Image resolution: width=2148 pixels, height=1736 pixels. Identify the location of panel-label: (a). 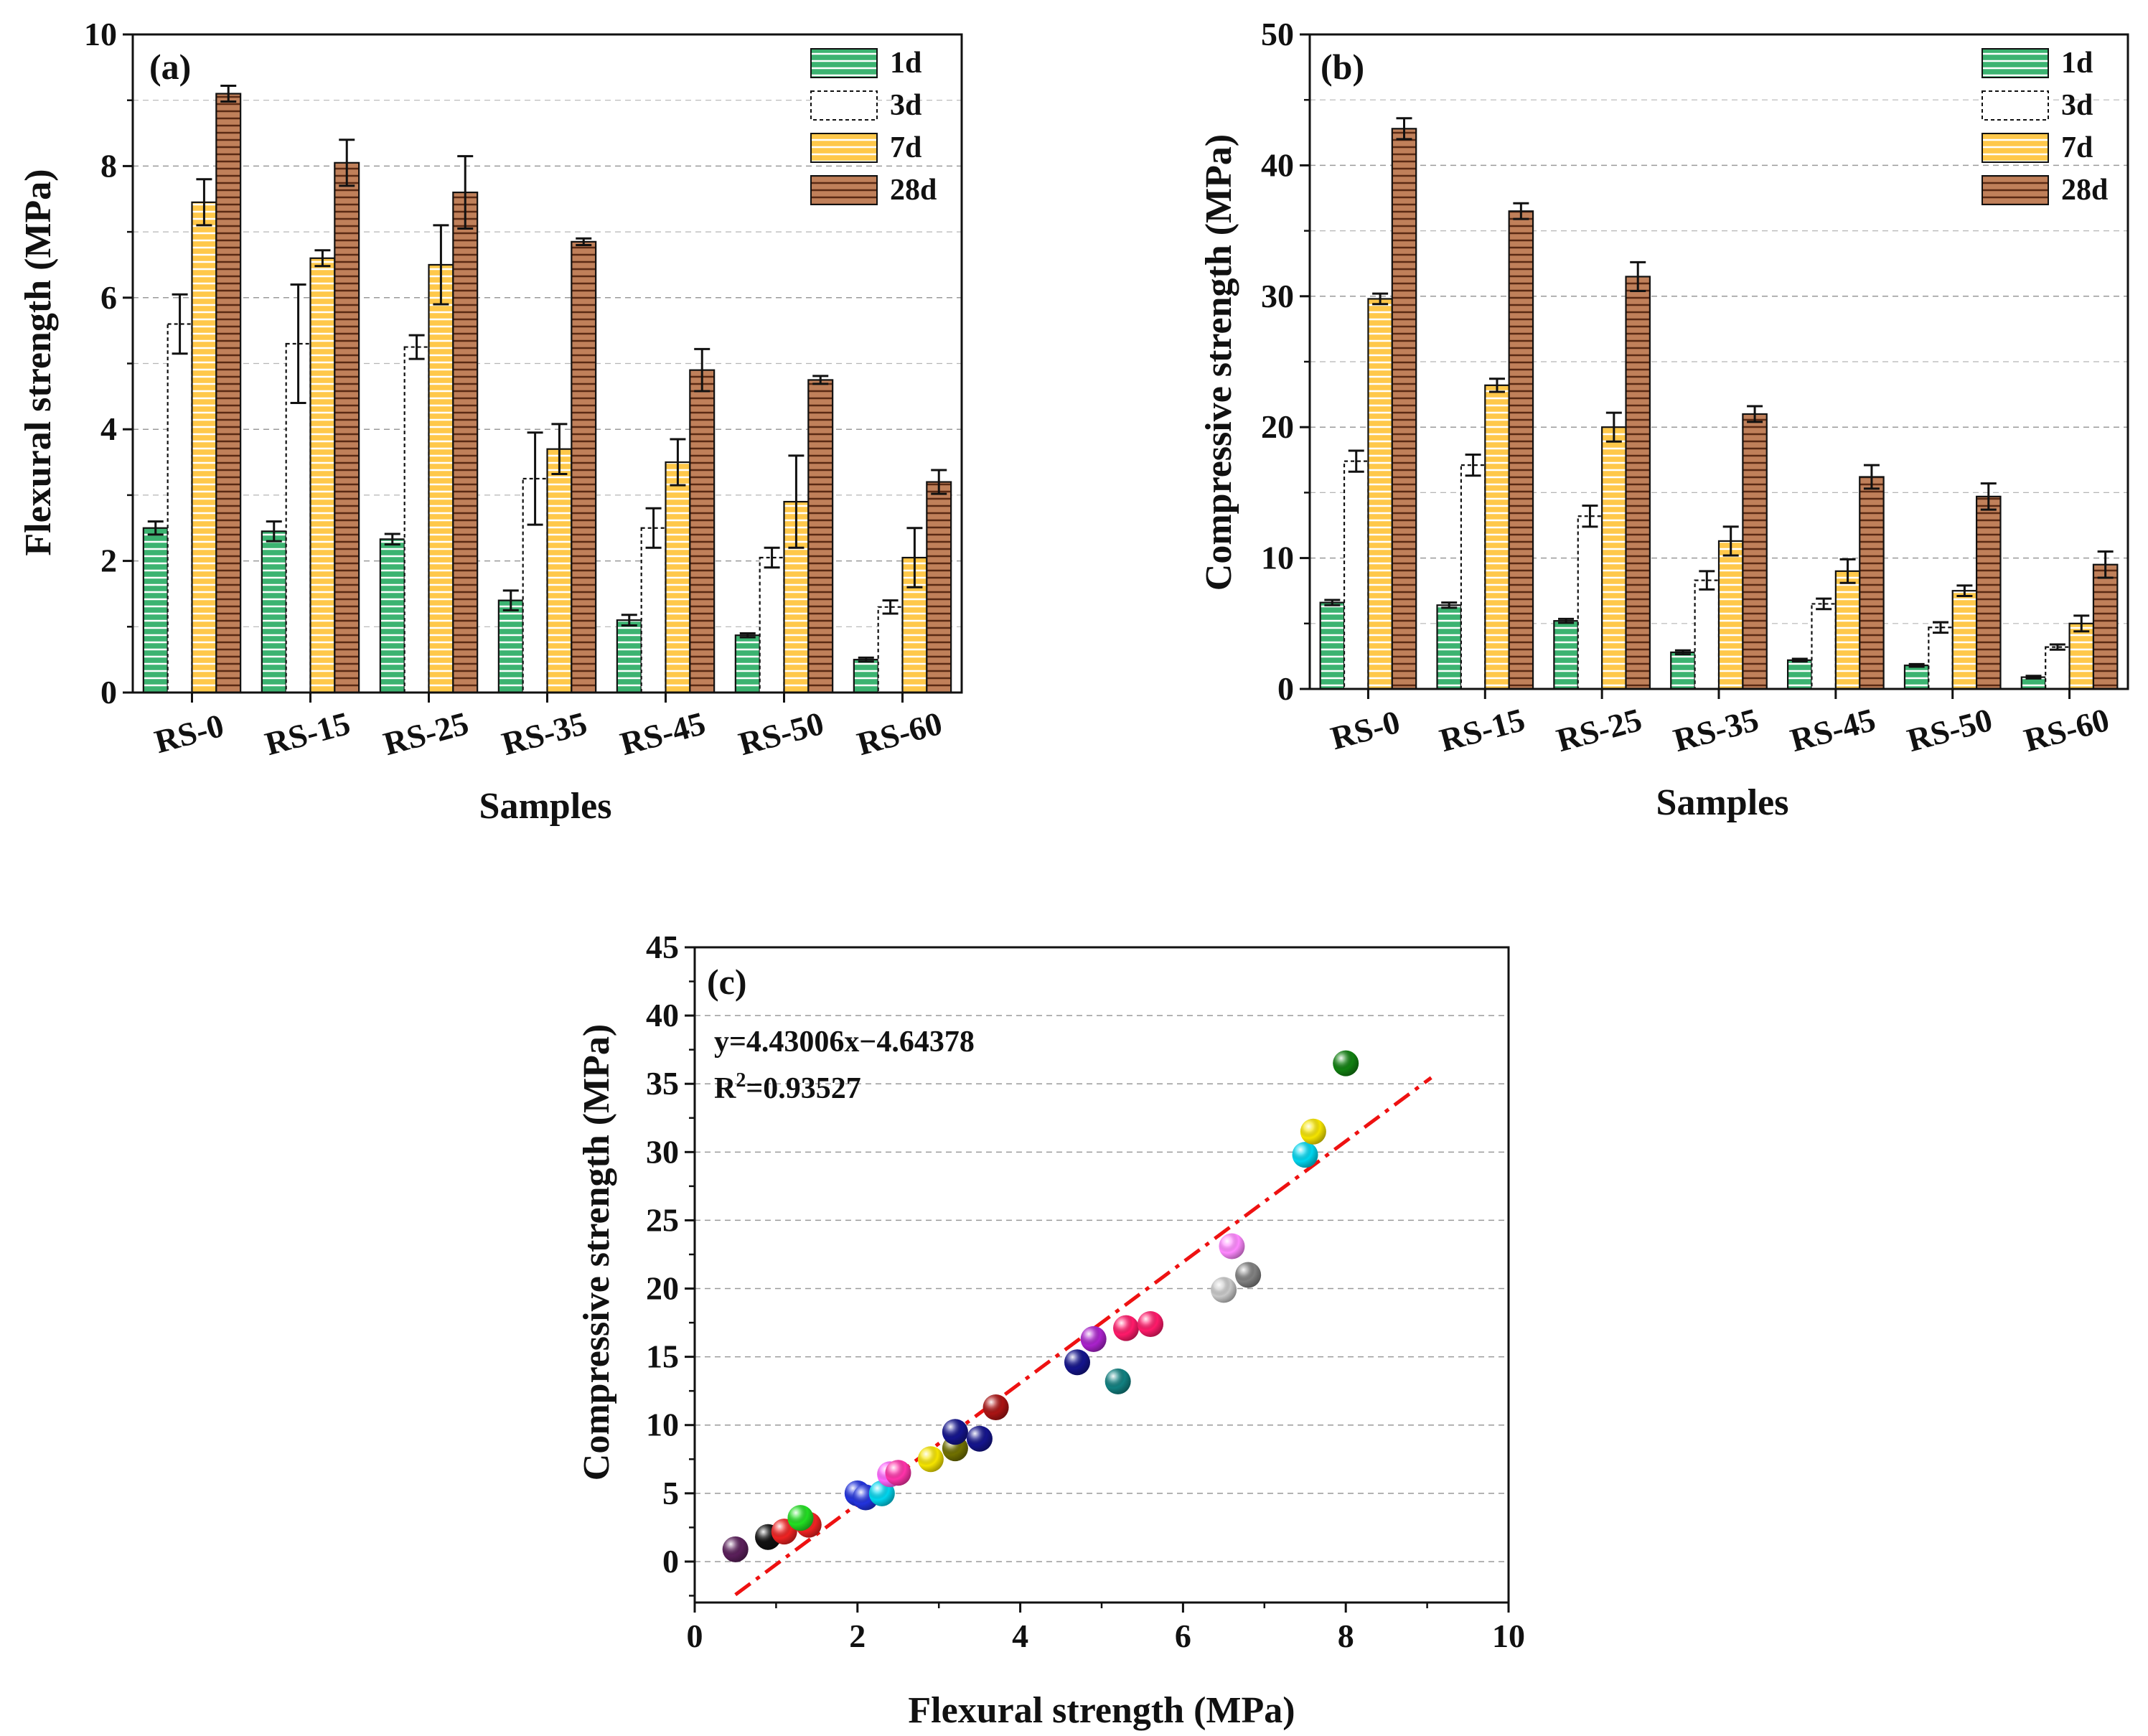
(170, 67).